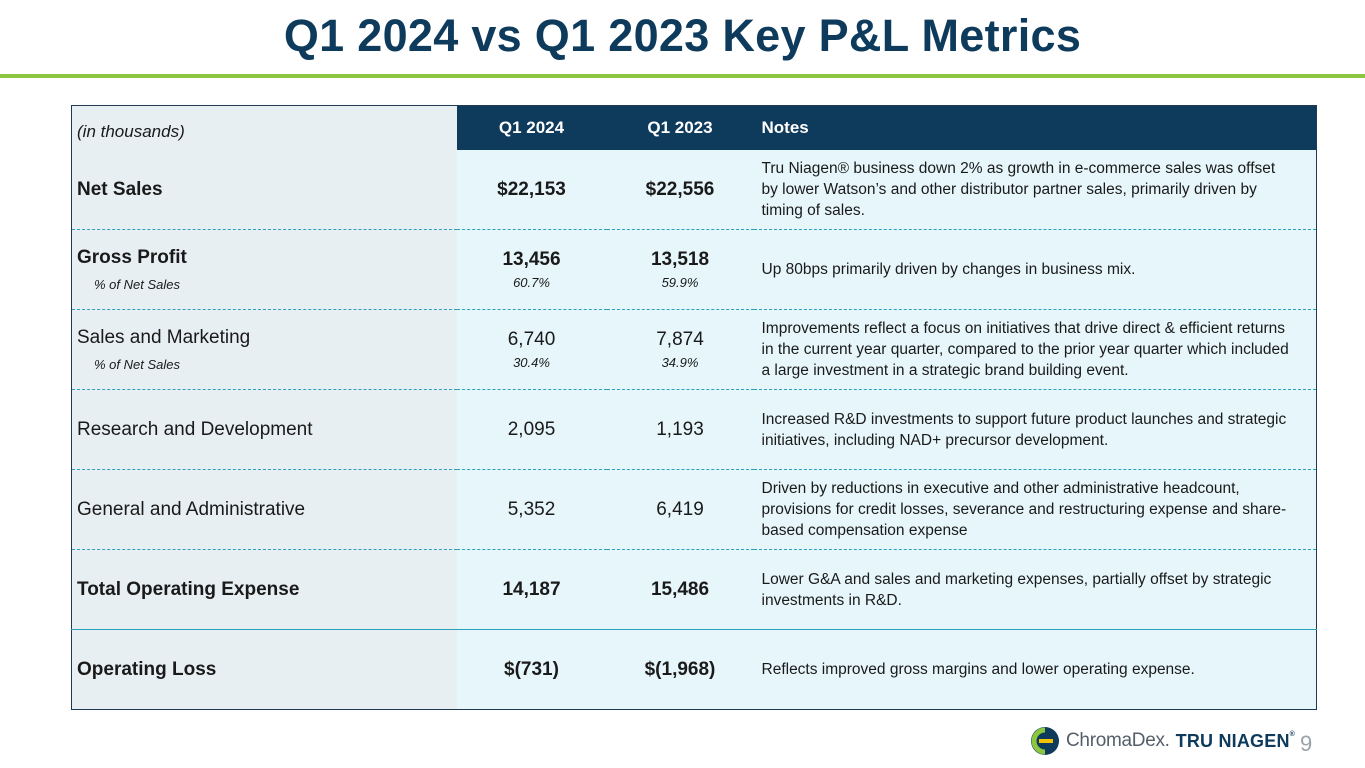  Describe the element at coordinates (682, 35) in the screenshot. I see `slide-title: Q1 2024 vs Q1 2023 Key P&L Metrics` at that location.